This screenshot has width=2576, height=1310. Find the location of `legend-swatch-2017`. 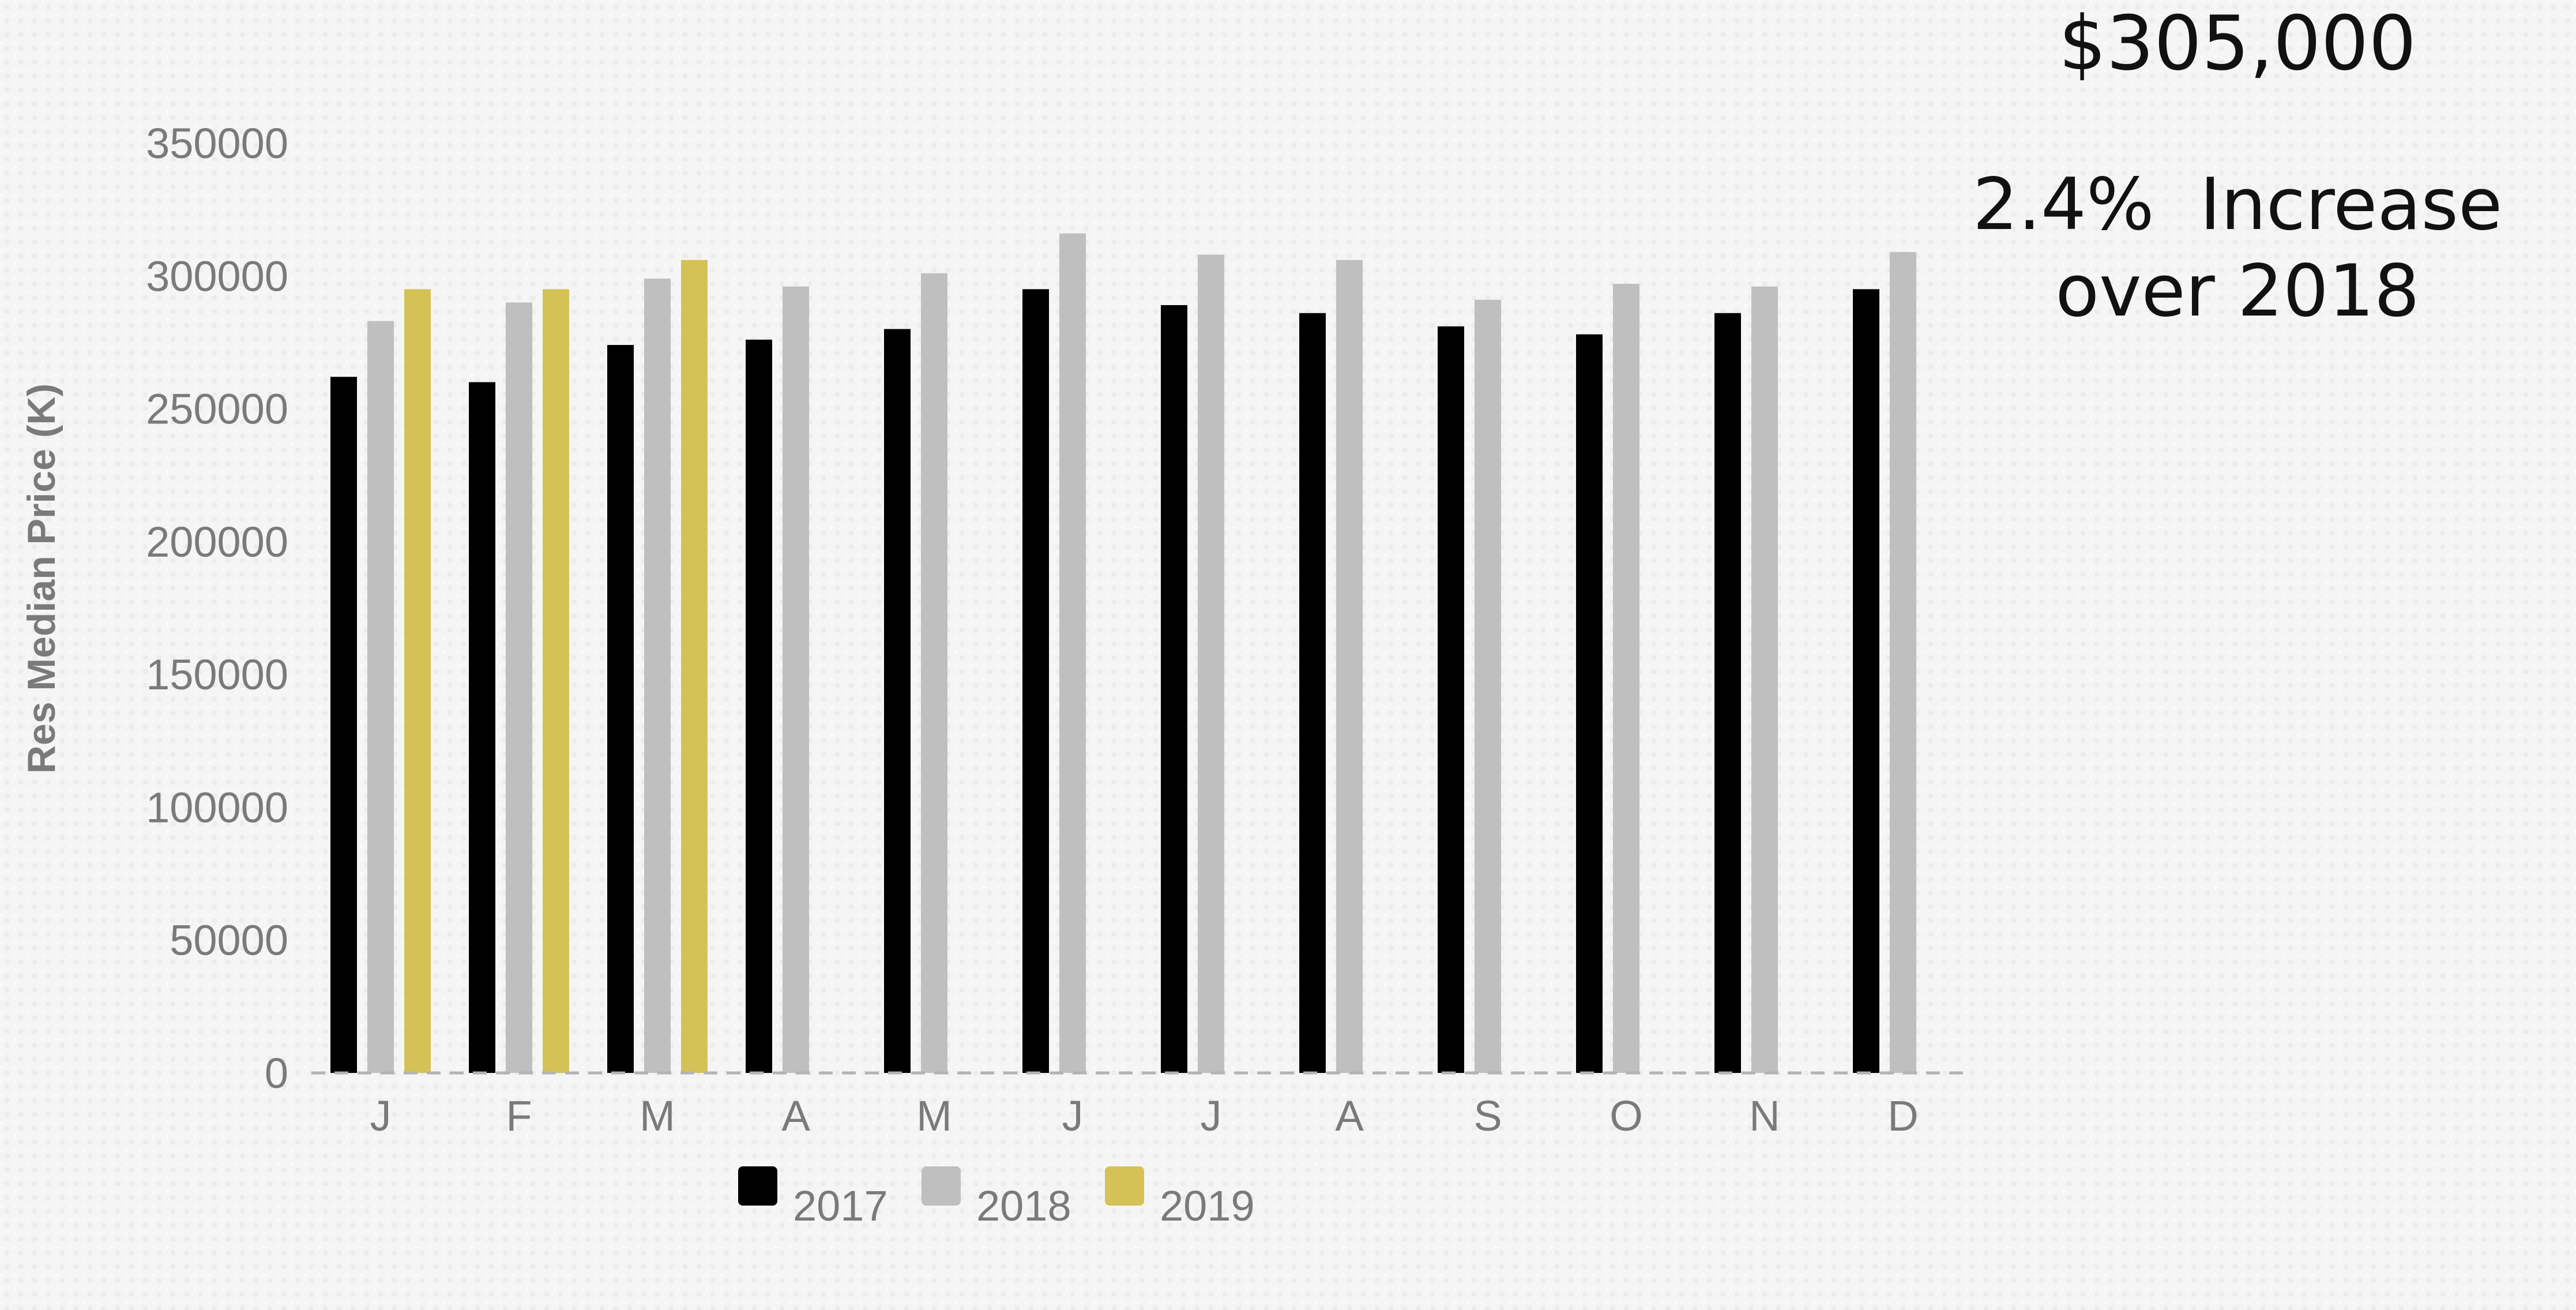

legend-swatch-2017 is located at coordinates (757, 1186).